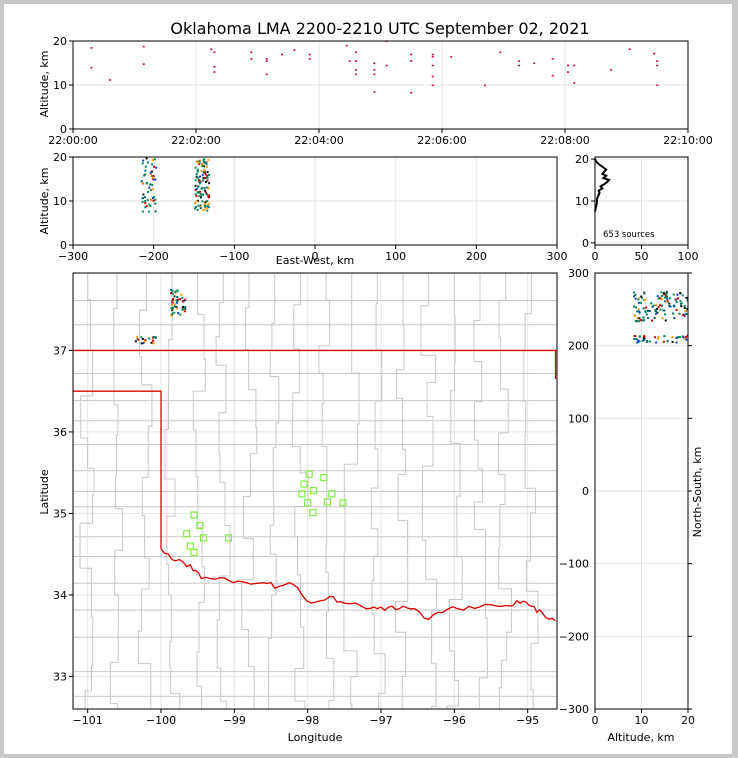 The image size is (738, 758). I want to click on map-x-tick-label: −101, so click(88, 720).